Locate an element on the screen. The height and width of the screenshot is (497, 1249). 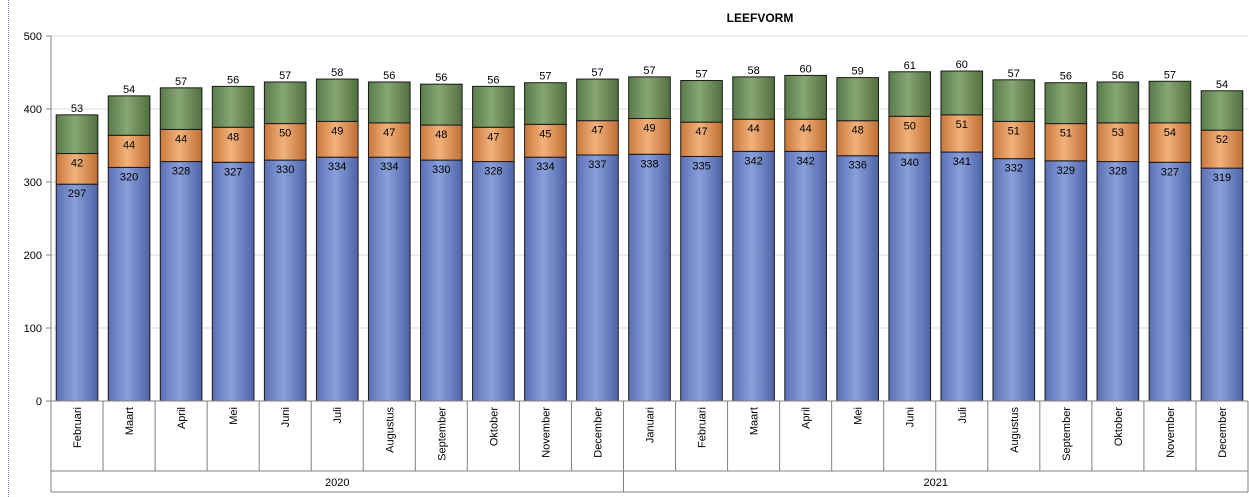
data-label: 338 is located at coordinates (649, 164).